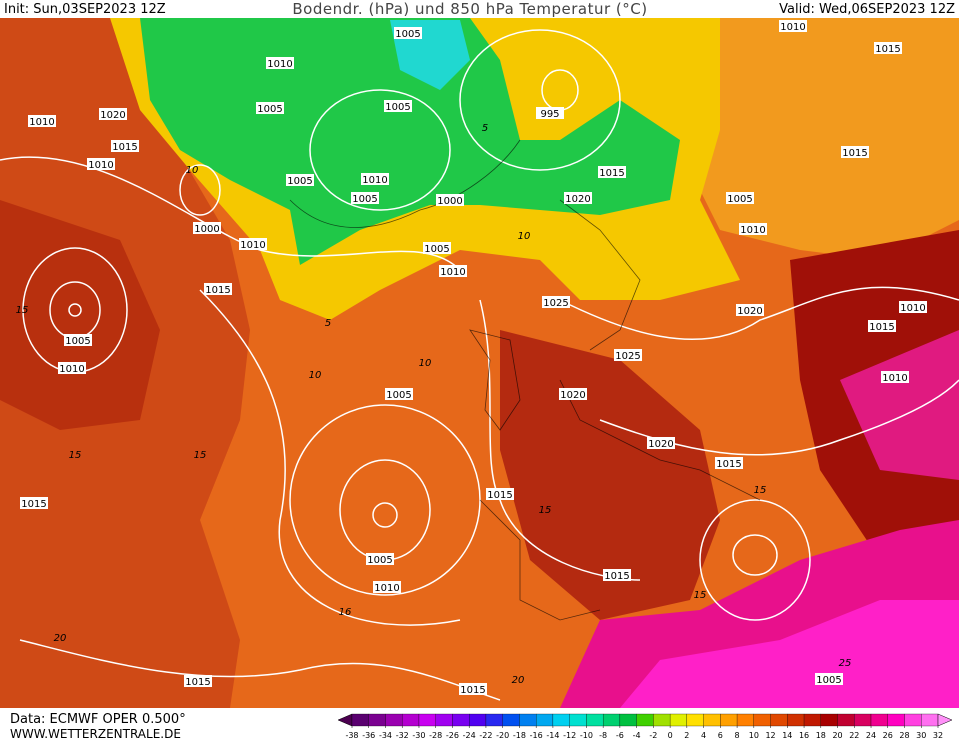 The image size is (959, 741). What do you see at coordinates (485, 128) in the screenshot?
I see `isotherm-label: 5` at bounding box center [485, 128].